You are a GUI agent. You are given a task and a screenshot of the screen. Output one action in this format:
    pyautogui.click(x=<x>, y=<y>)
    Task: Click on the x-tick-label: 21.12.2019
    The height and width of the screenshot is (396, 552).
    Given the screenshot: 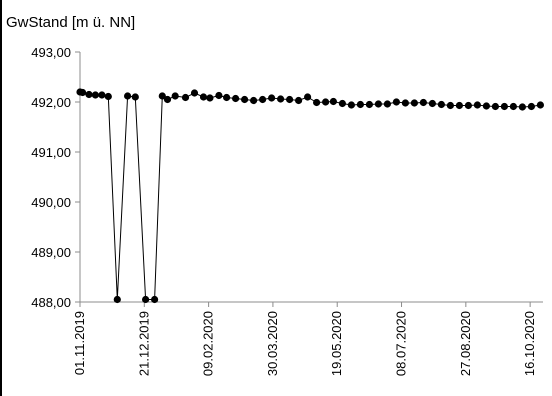 What is the action you would take?
    pyautogui.click(x=143, y=343)
    